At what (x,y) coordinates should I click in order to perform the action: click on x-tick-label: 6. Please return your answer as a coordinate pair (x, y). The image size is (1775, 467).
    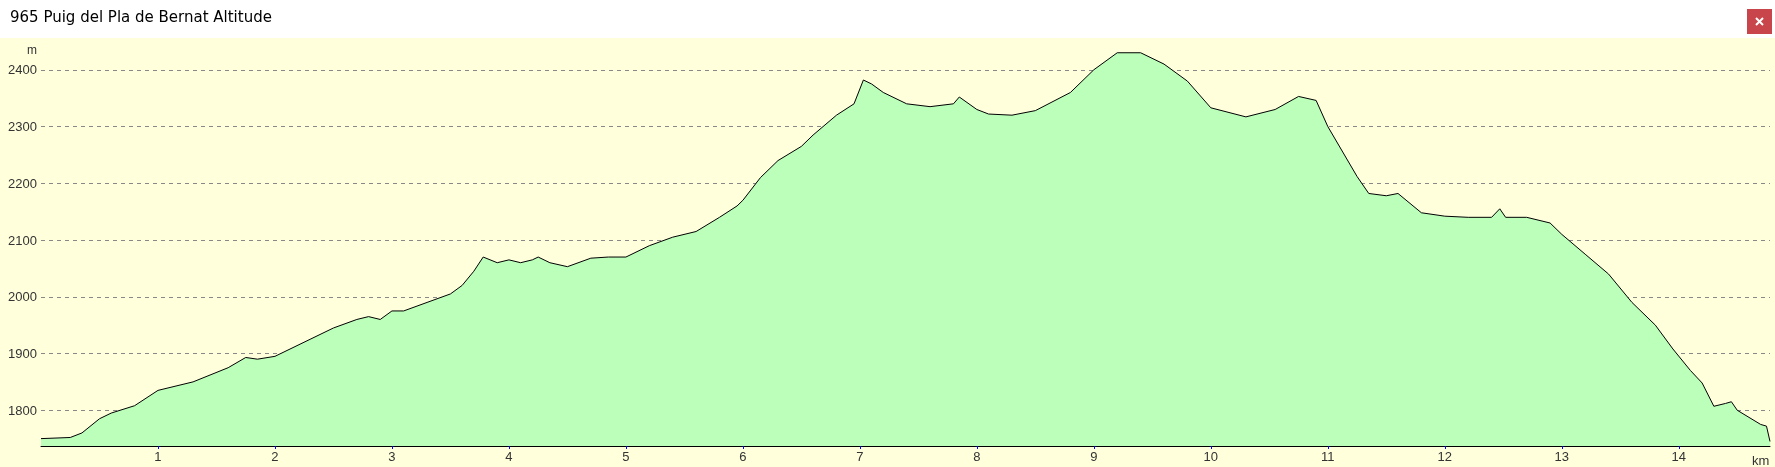
    Looking at the image, I should click on (743, 456).